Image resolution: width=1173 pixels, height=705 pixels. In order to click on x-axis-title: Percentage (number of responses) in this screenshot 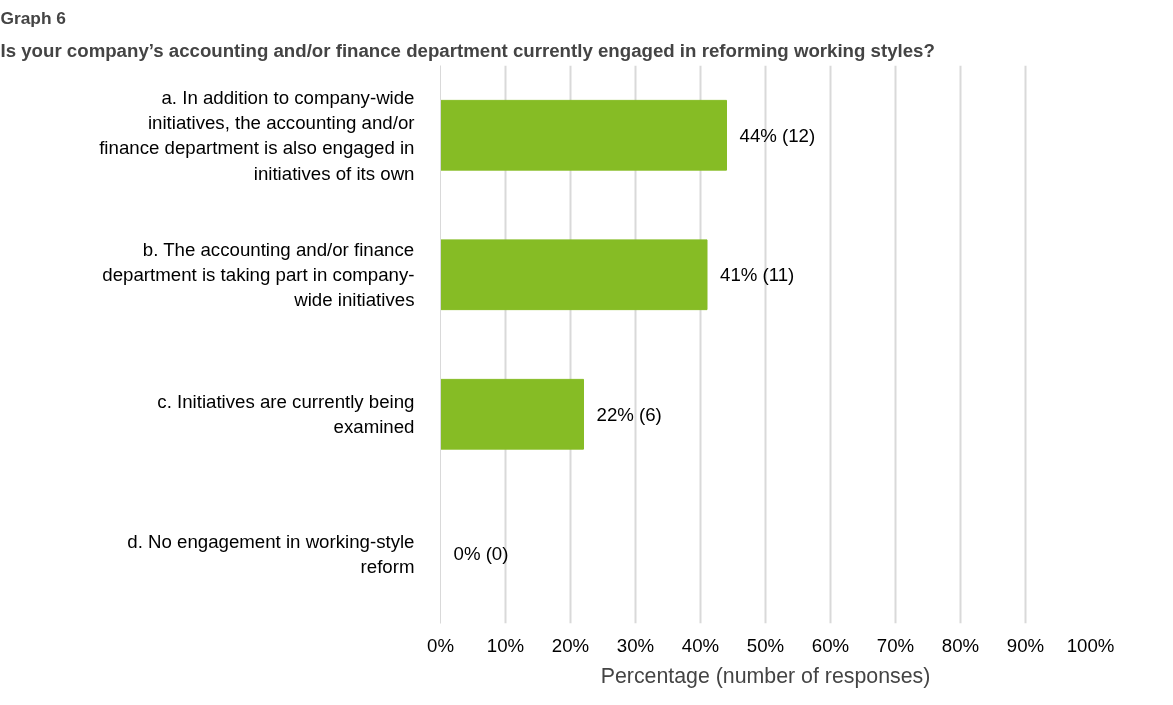, I will do `click(765, 675)`.